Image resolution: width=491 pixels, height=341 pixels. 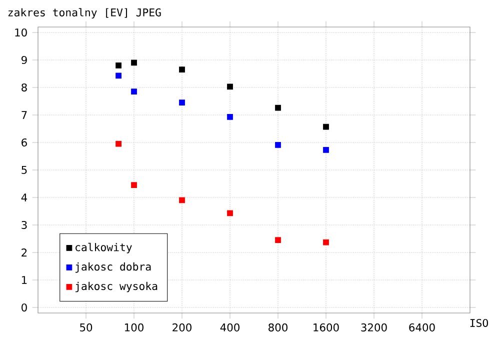 What do you see at coordinates (24, 225) in the screenshot?
I see `y-tick-label: 3` at bounding box center [24, 225].